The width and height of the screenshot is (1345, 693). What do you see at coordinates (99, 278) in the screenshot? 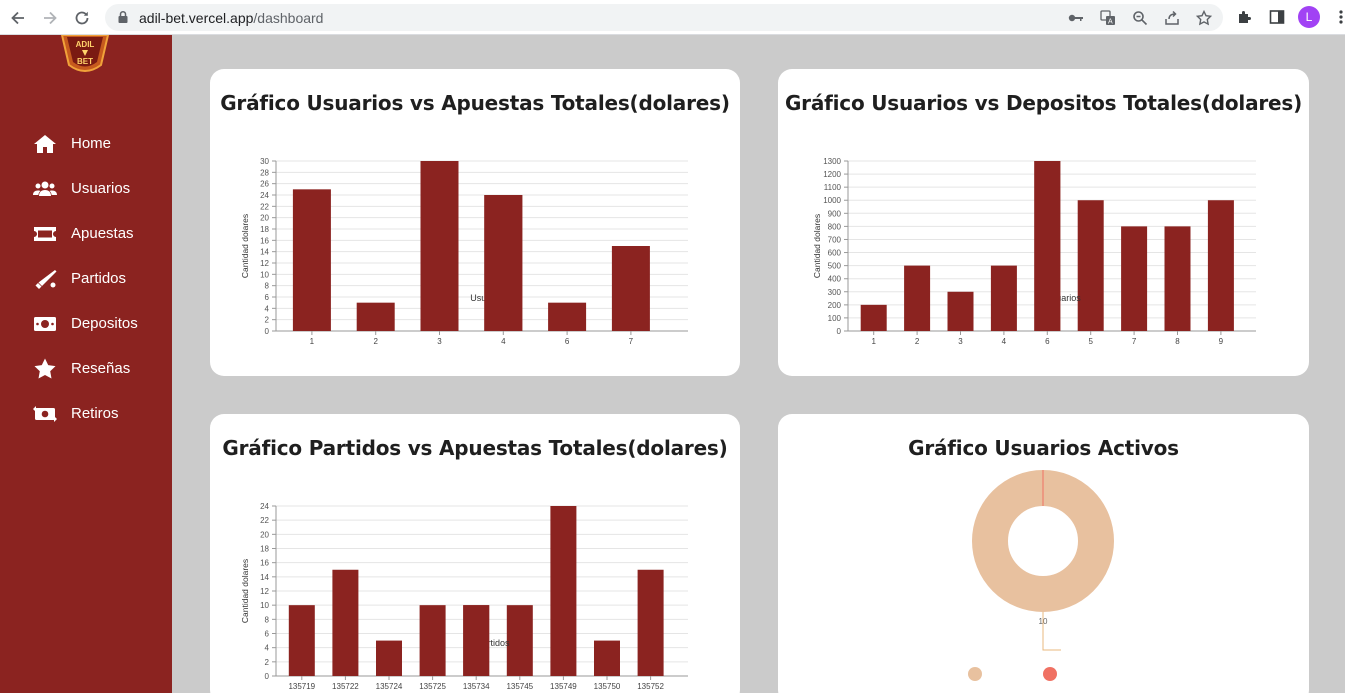
I see `sidebar-item-label: Partidos` at bounding box center [99, 278].